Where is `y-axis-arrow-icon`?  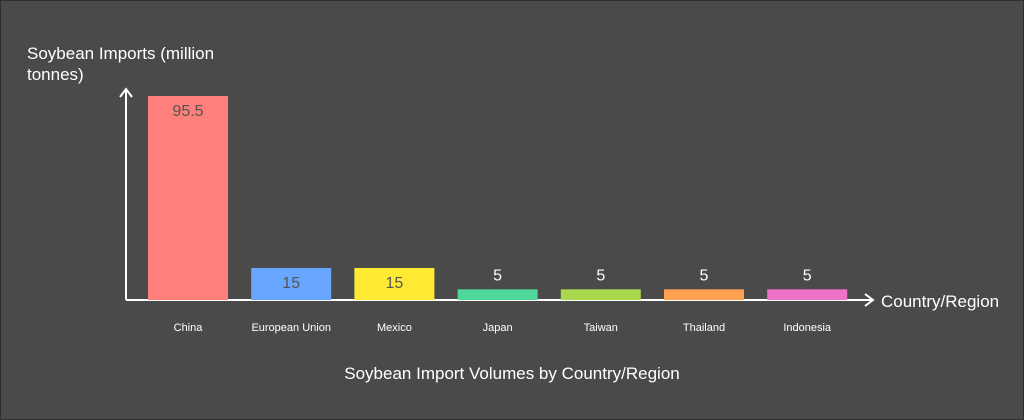
y-axis-arrow-icon is located at coordinates (126, 92).